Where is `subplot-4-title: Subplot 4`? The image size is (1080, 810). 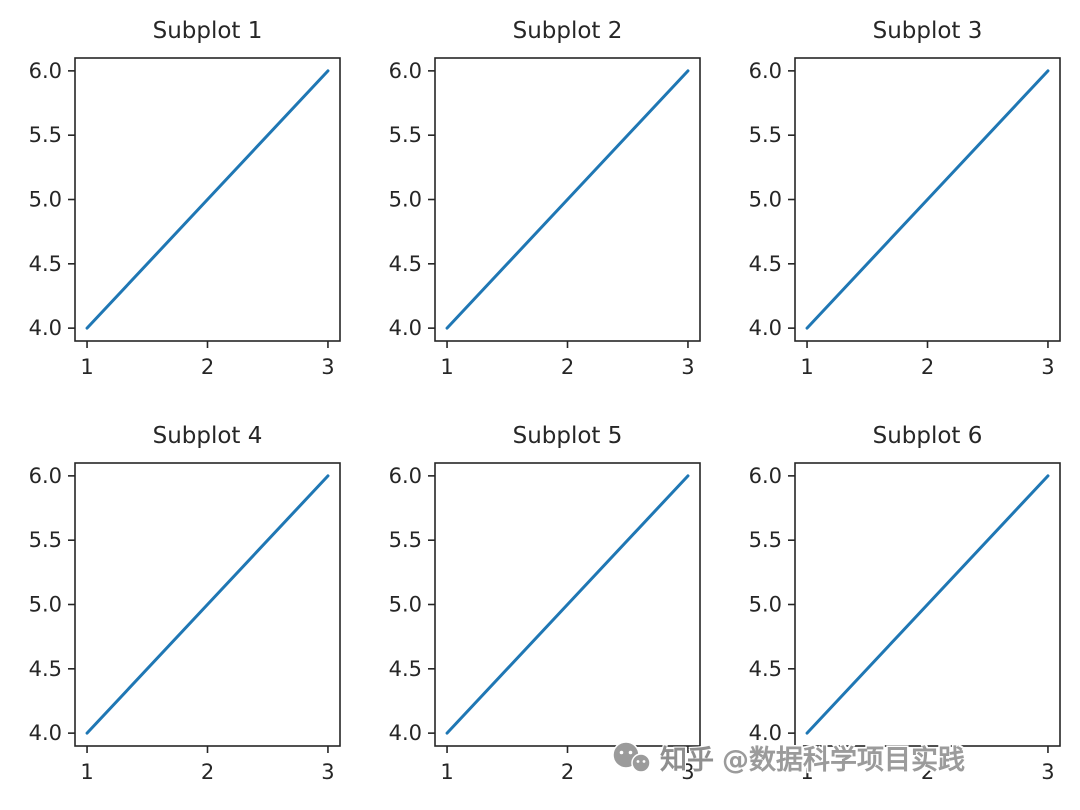
subplot-4-title: Subplot 4 is located at coordinates (207, 436).